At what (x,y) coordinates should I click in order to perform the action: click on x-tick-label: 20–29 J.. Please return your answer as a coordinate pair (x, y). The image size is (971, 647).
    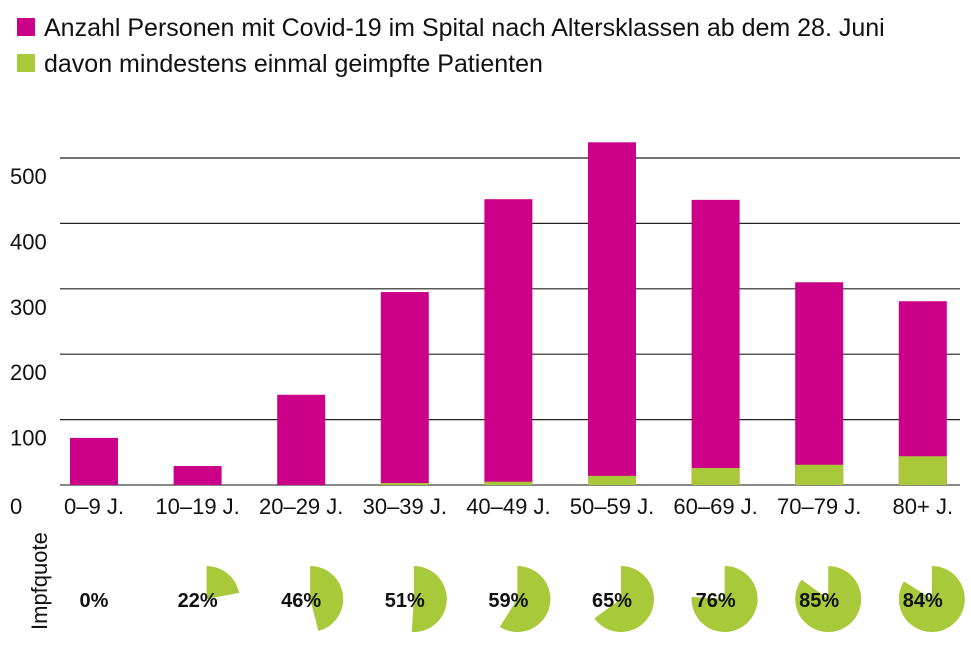
    Looking at the image, I should click on (301, 506).